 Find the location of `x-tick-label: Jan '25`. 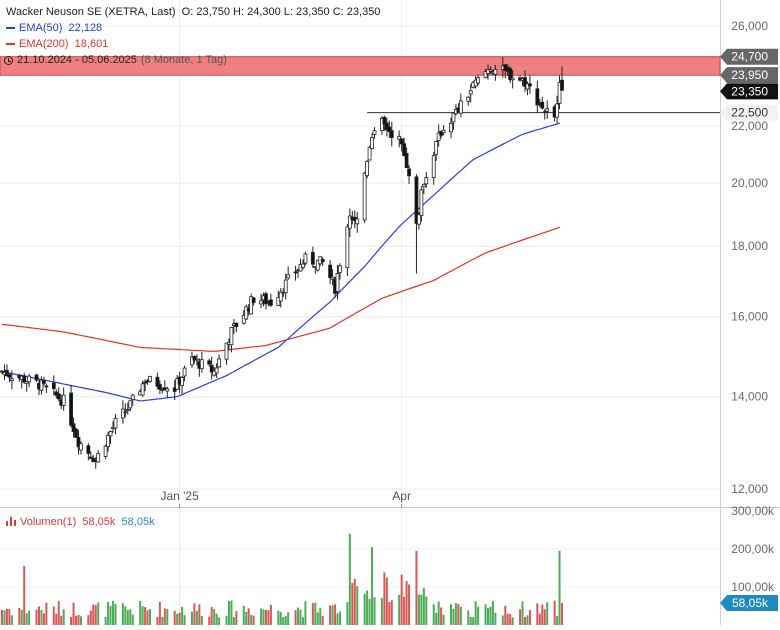

x-tick-label: Jan '25 is located at coordinates (179, 496).